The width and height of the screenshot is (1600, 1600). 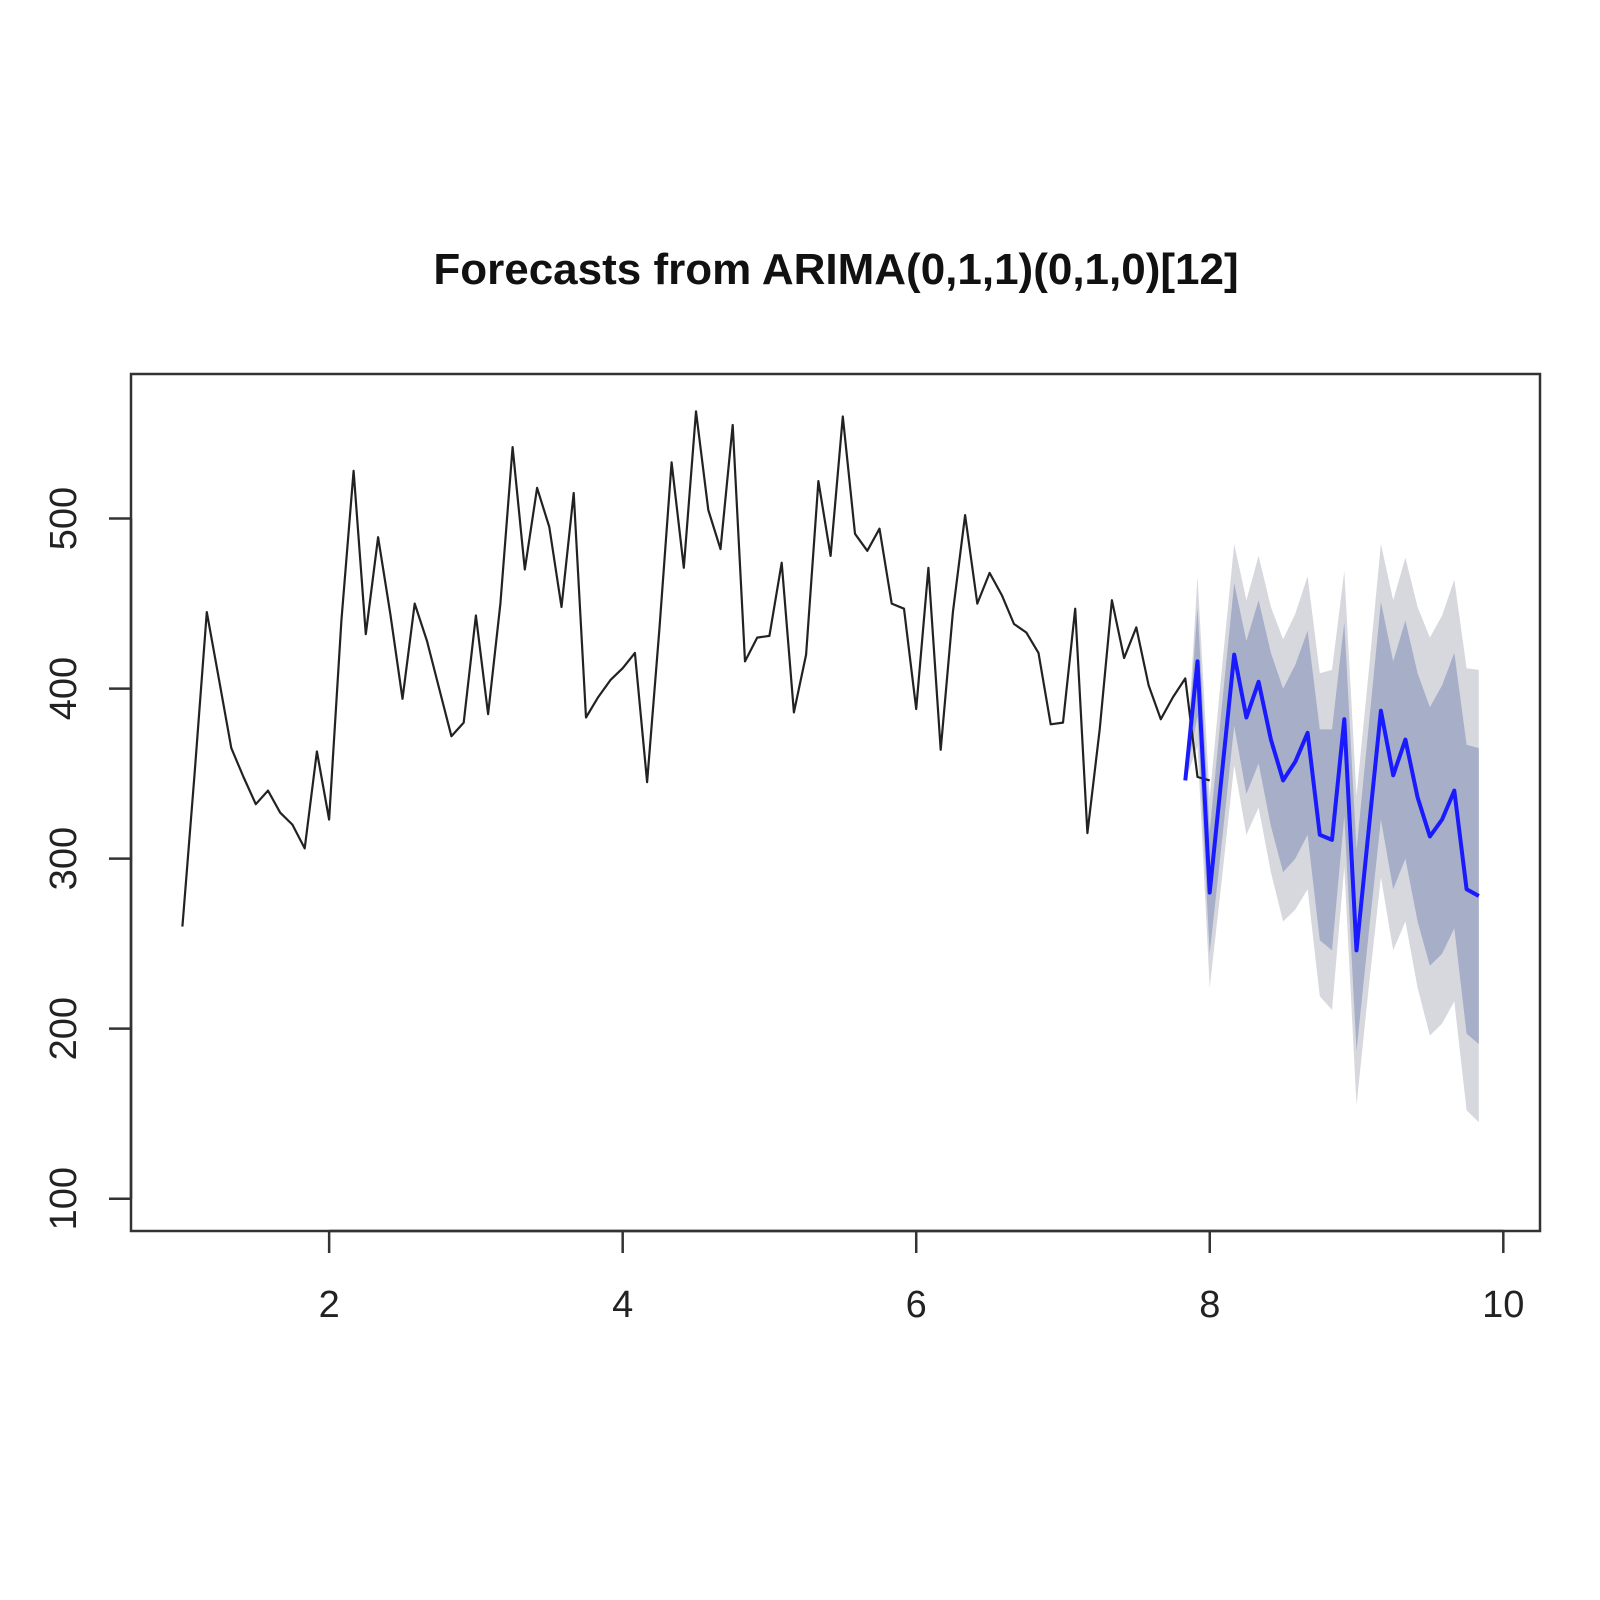 What do you see at coordinates (1209, 1305) in the screenshot?
I see `x-tick-label: 8` at bounding box center [1209, 1305].